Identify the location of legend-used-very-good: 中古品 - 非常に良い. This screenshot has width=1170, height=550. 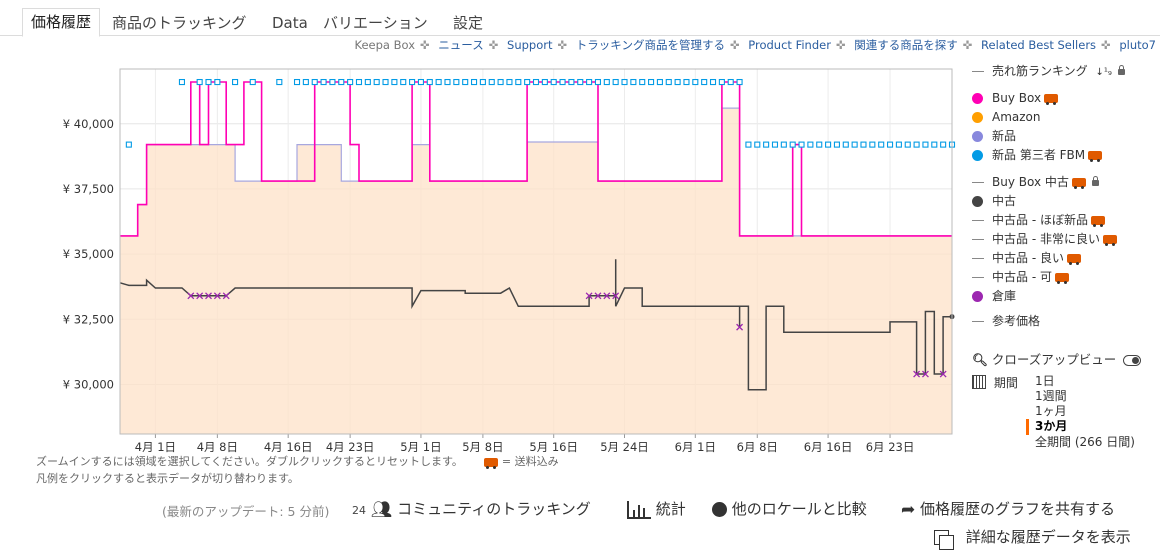
(1067, 239).